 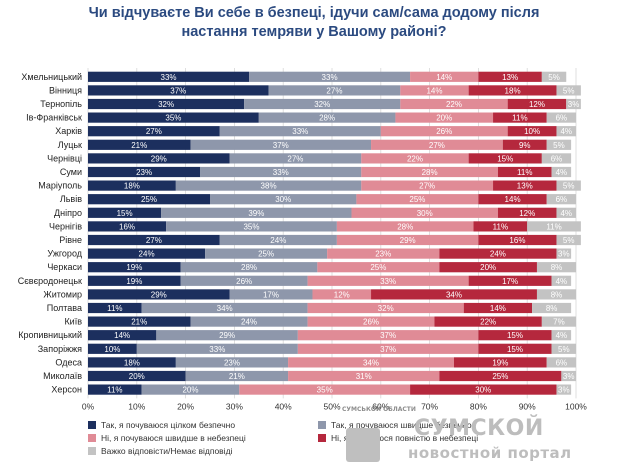 What do you see at coordinates (64, 267) in the screenshot?
I see `category-label: Черкаси` at bounding box center [64, 267].